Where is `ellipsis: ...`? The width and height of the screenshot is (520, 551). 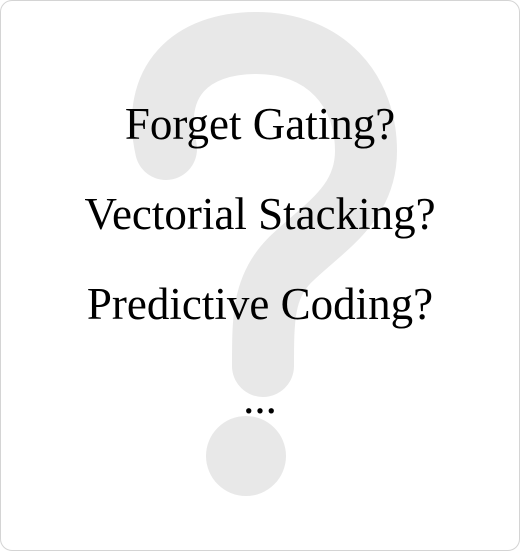 ellipsis: ... is located at coordinates (260, 398).